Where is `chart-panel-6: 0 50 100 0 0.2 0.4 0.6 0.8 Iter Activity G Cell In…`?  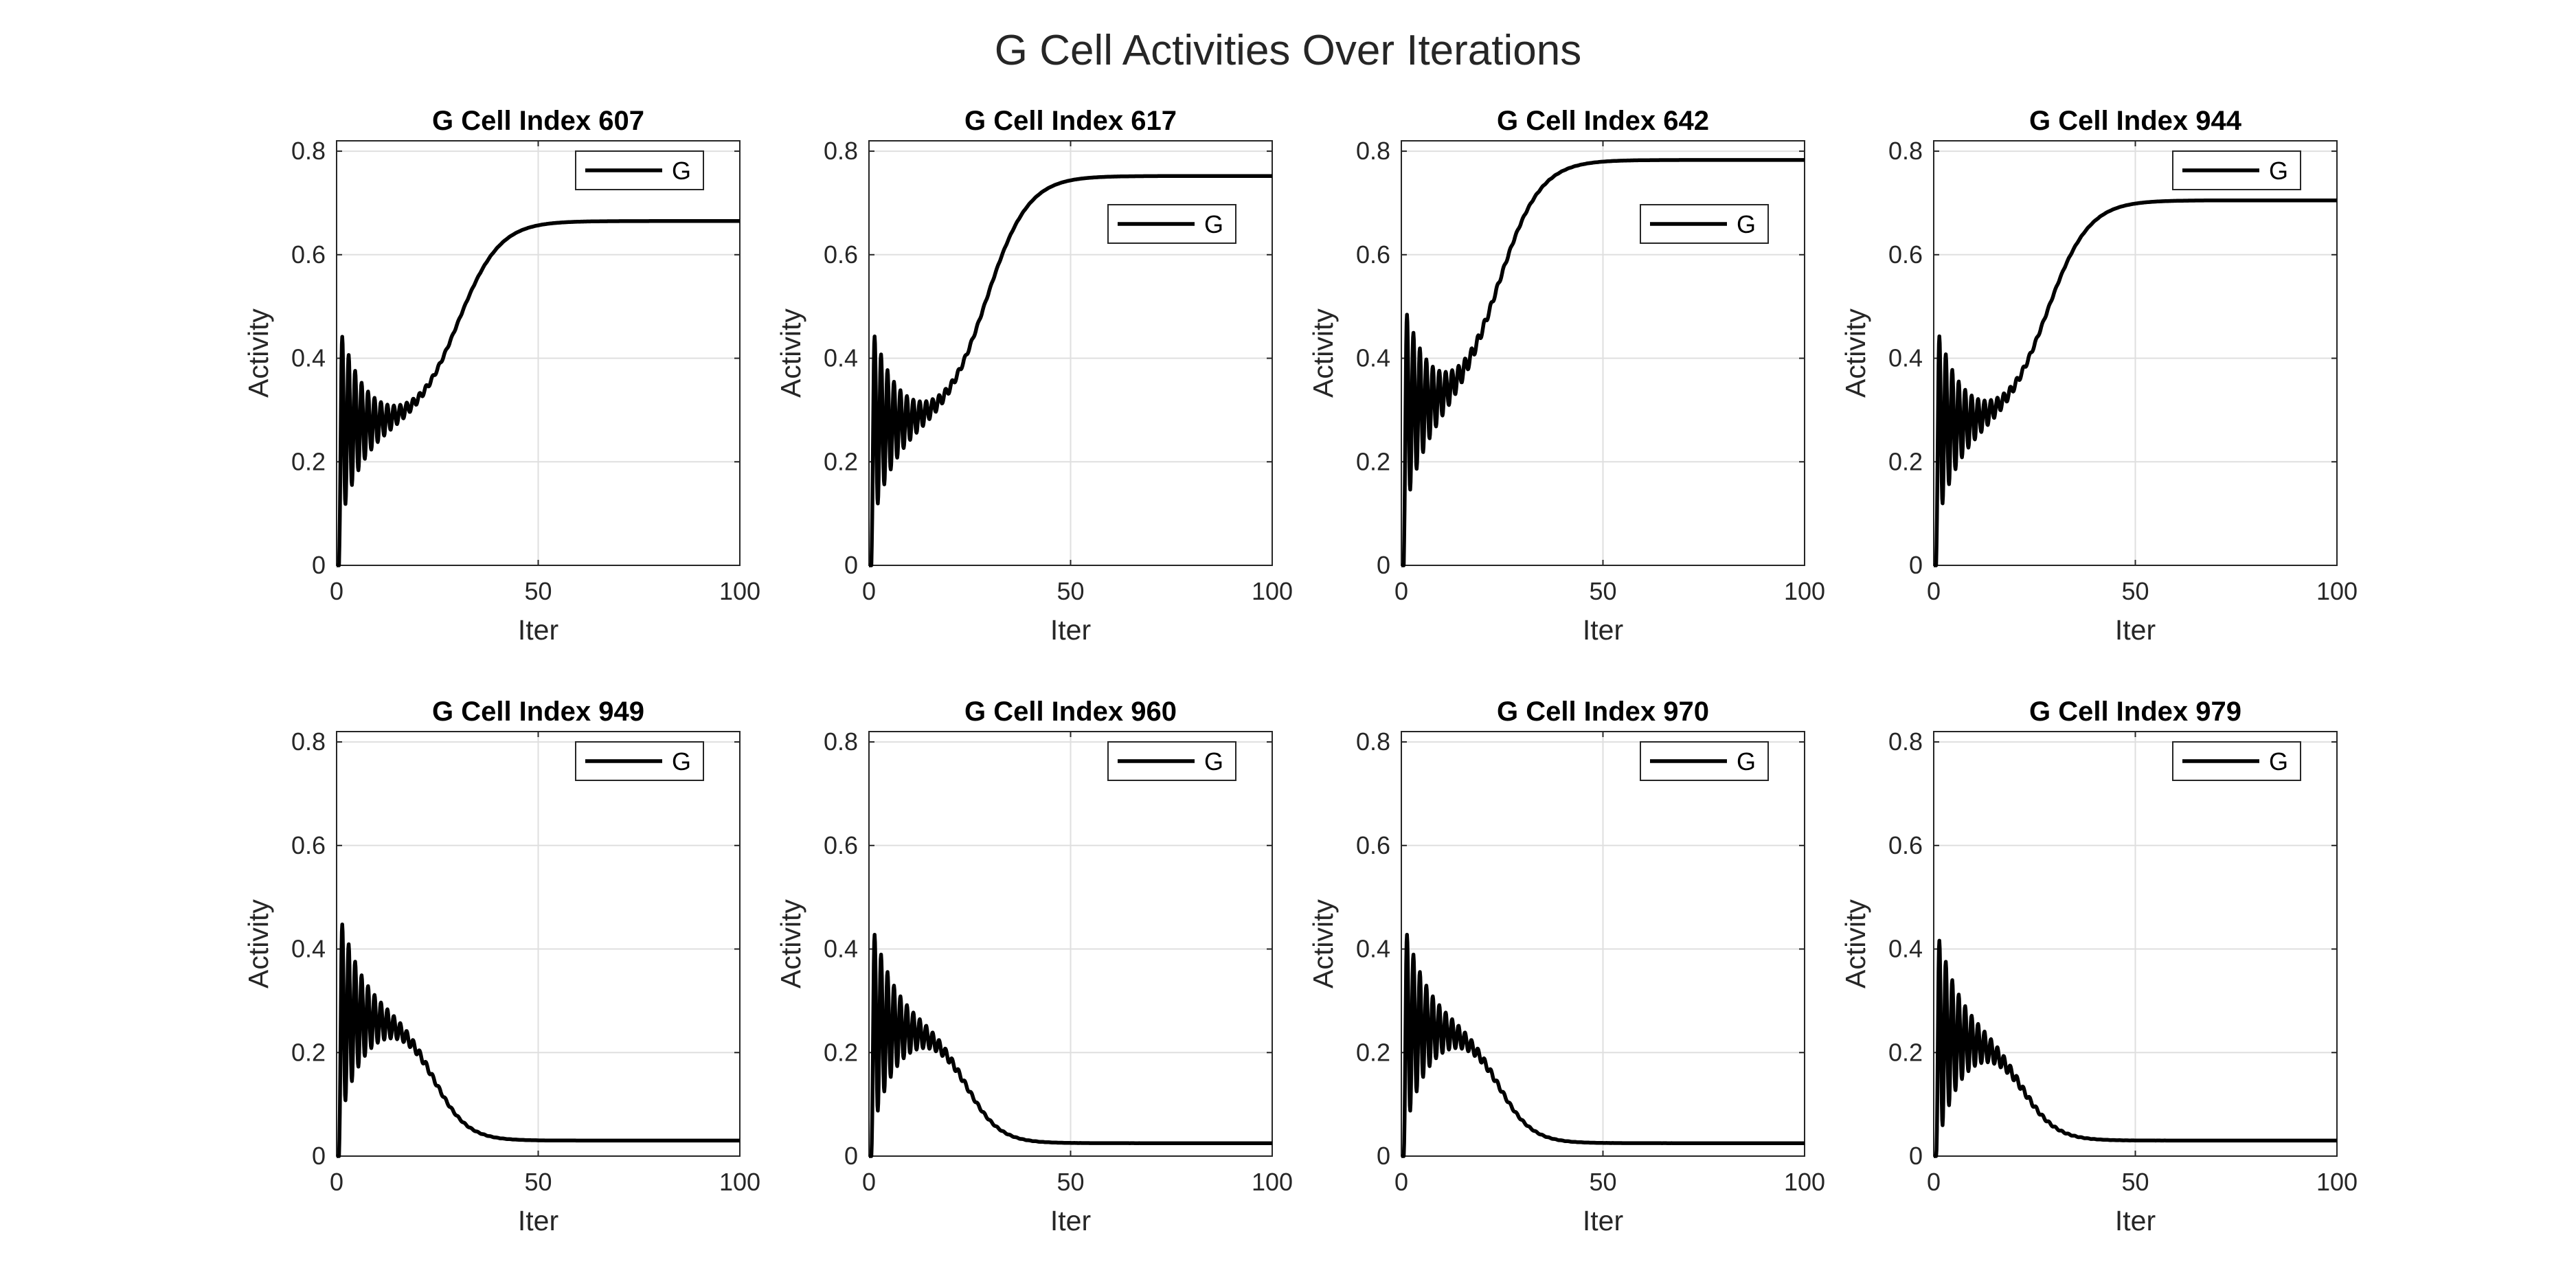
chart-panel-6: 0 50 100 0 0.2 0.4 0.6 0.8 Iter Activity G Cell In… is located at coordinates (1034, 966).